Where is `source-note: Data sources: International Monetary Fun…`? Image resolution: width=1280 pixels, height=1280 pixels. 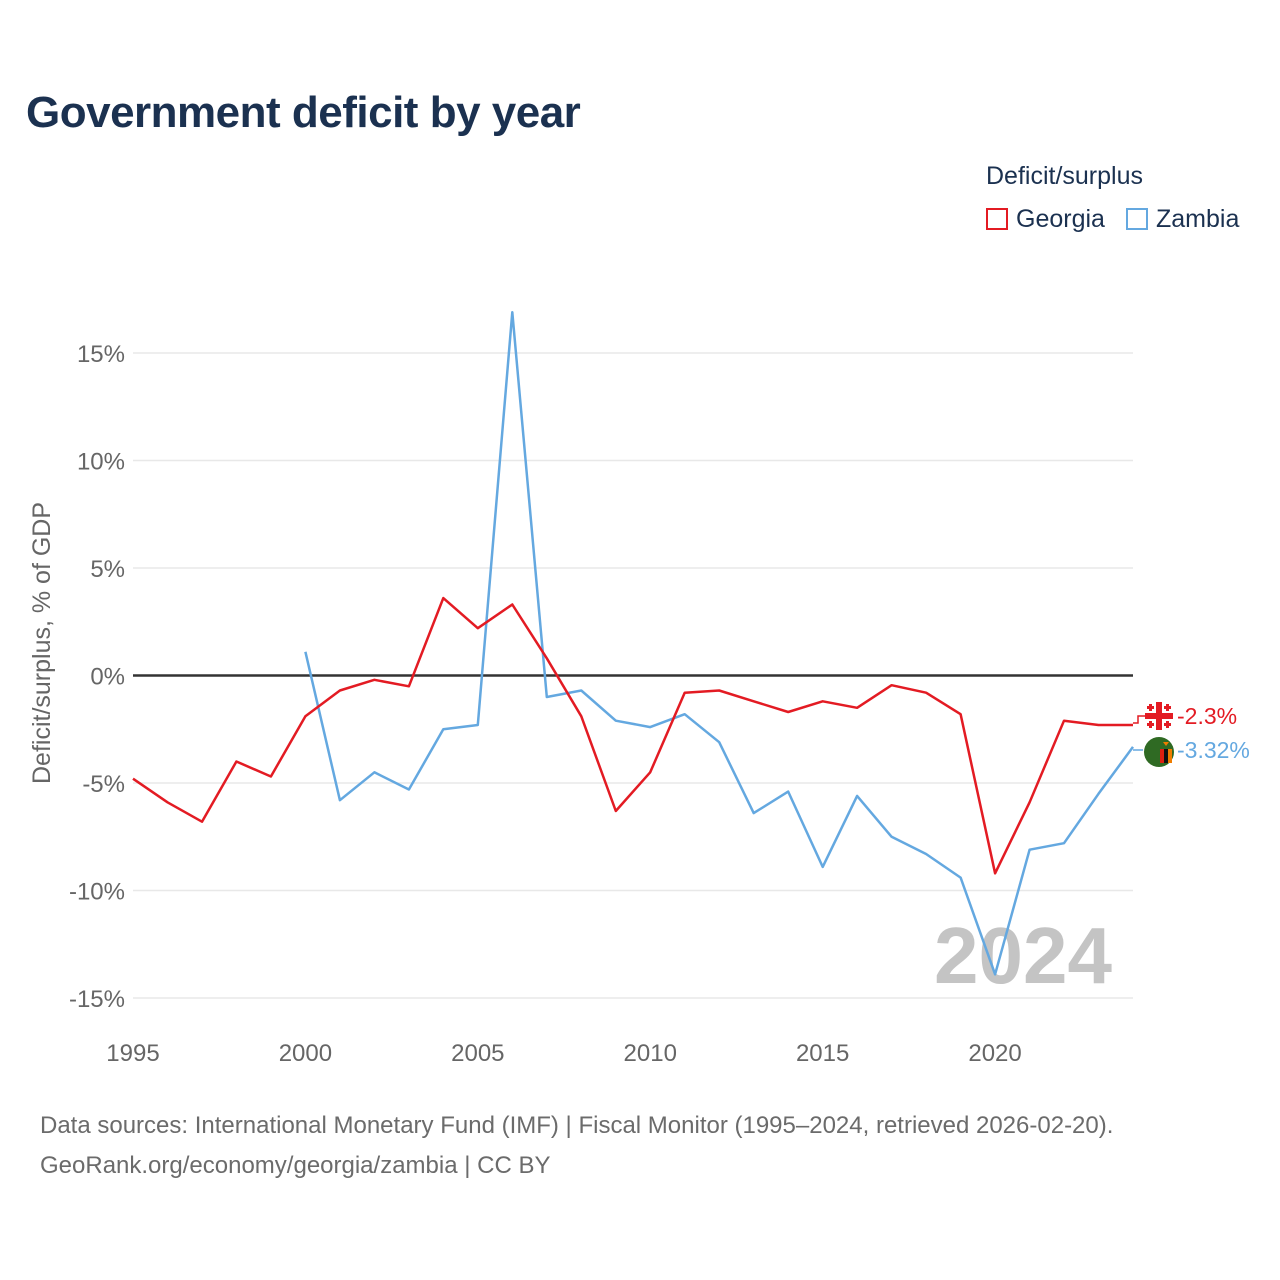
source-note: Data sources: International Monetary Fun… is located at coordinates (576, 1146).